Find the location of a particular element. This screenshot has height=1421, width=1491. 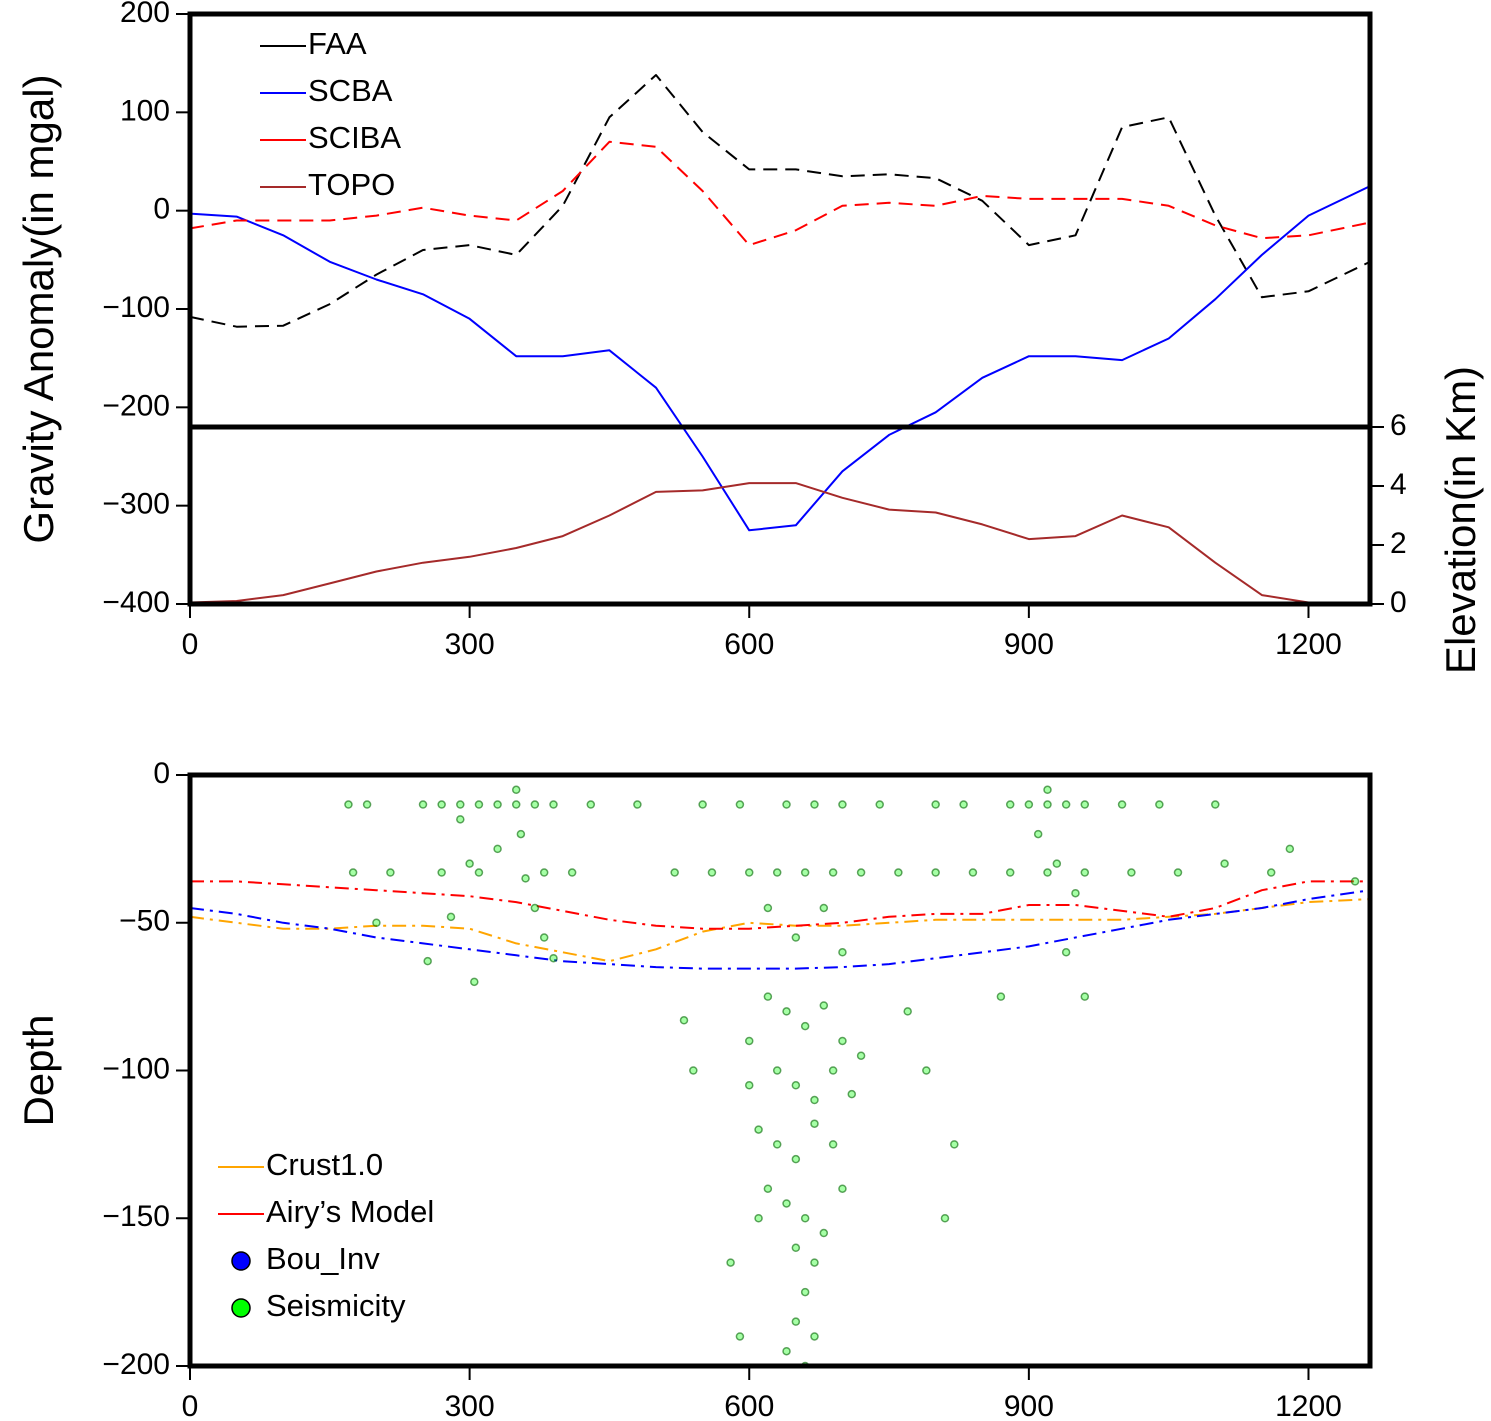

legend-label: Crust1.0 is located at coordinates (324, 1164).